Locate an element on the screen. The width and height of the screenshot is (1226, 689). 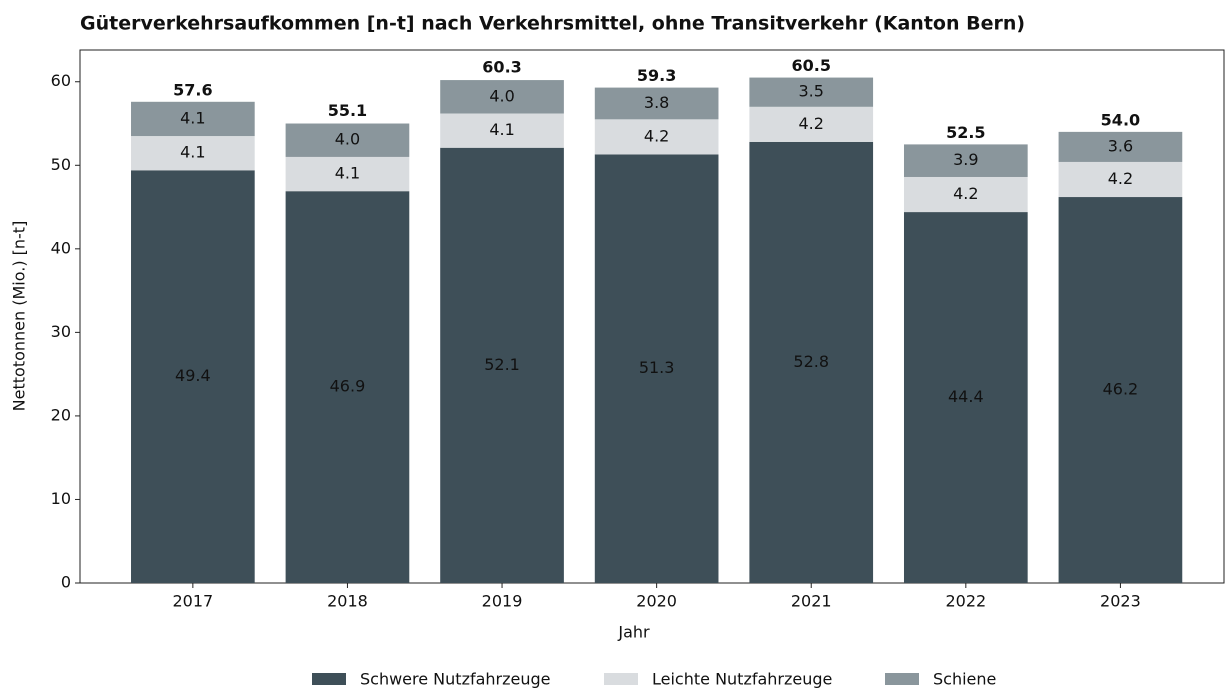
segment-label: 44.4 is located at coordinates (966, 396).